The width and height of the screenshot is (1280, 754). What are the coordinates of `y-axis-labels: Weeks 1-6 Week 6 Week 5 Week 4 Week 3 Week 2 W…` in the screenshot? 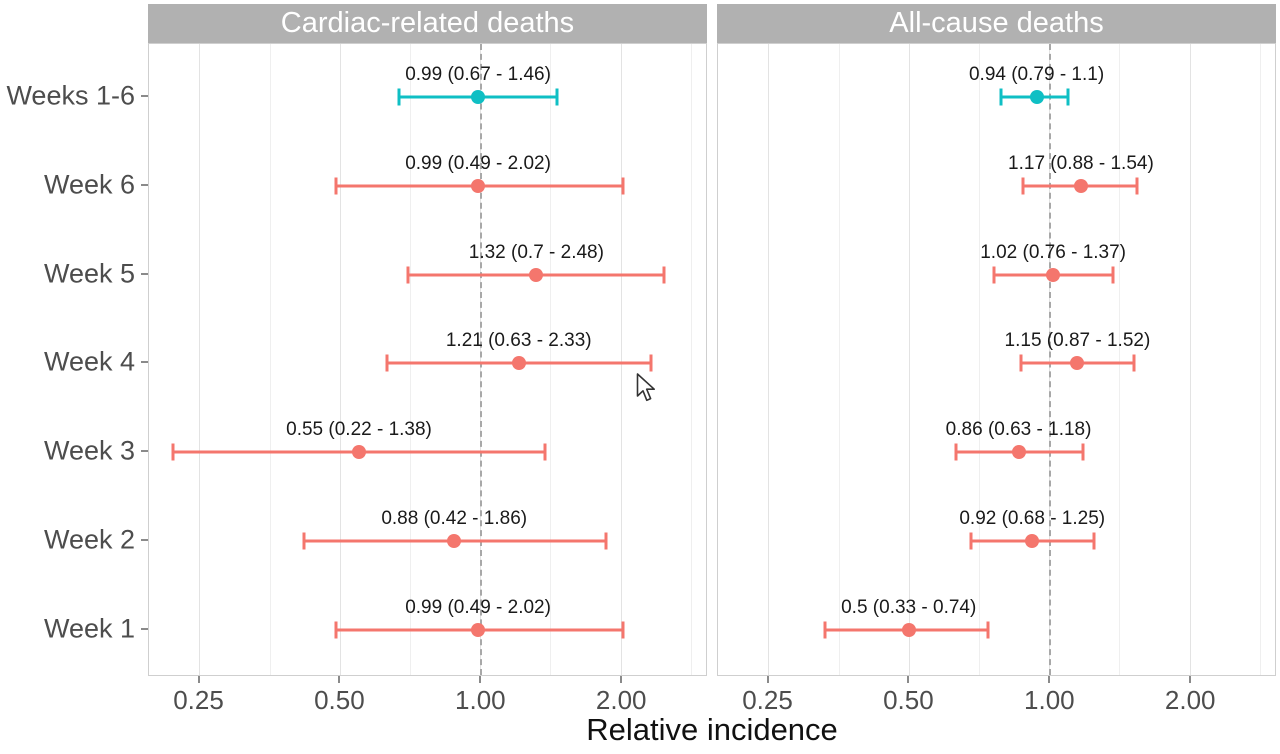 It's located at (74, 359).